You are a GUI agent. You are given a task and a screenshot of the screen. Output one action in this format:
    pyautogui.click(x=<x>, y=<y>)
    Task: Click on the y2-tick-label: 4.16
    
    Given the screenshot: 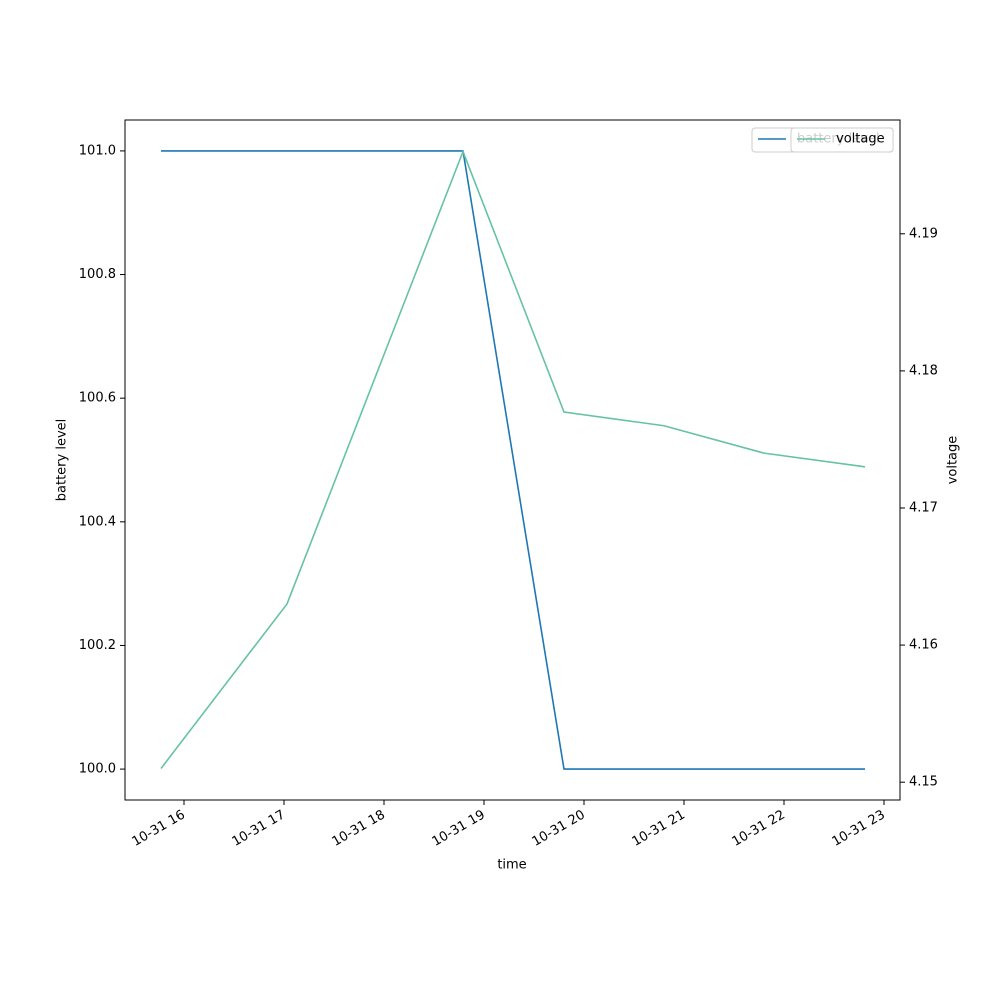 What is the action you would take?
    pyautogui.click(x=923, y=645)
    